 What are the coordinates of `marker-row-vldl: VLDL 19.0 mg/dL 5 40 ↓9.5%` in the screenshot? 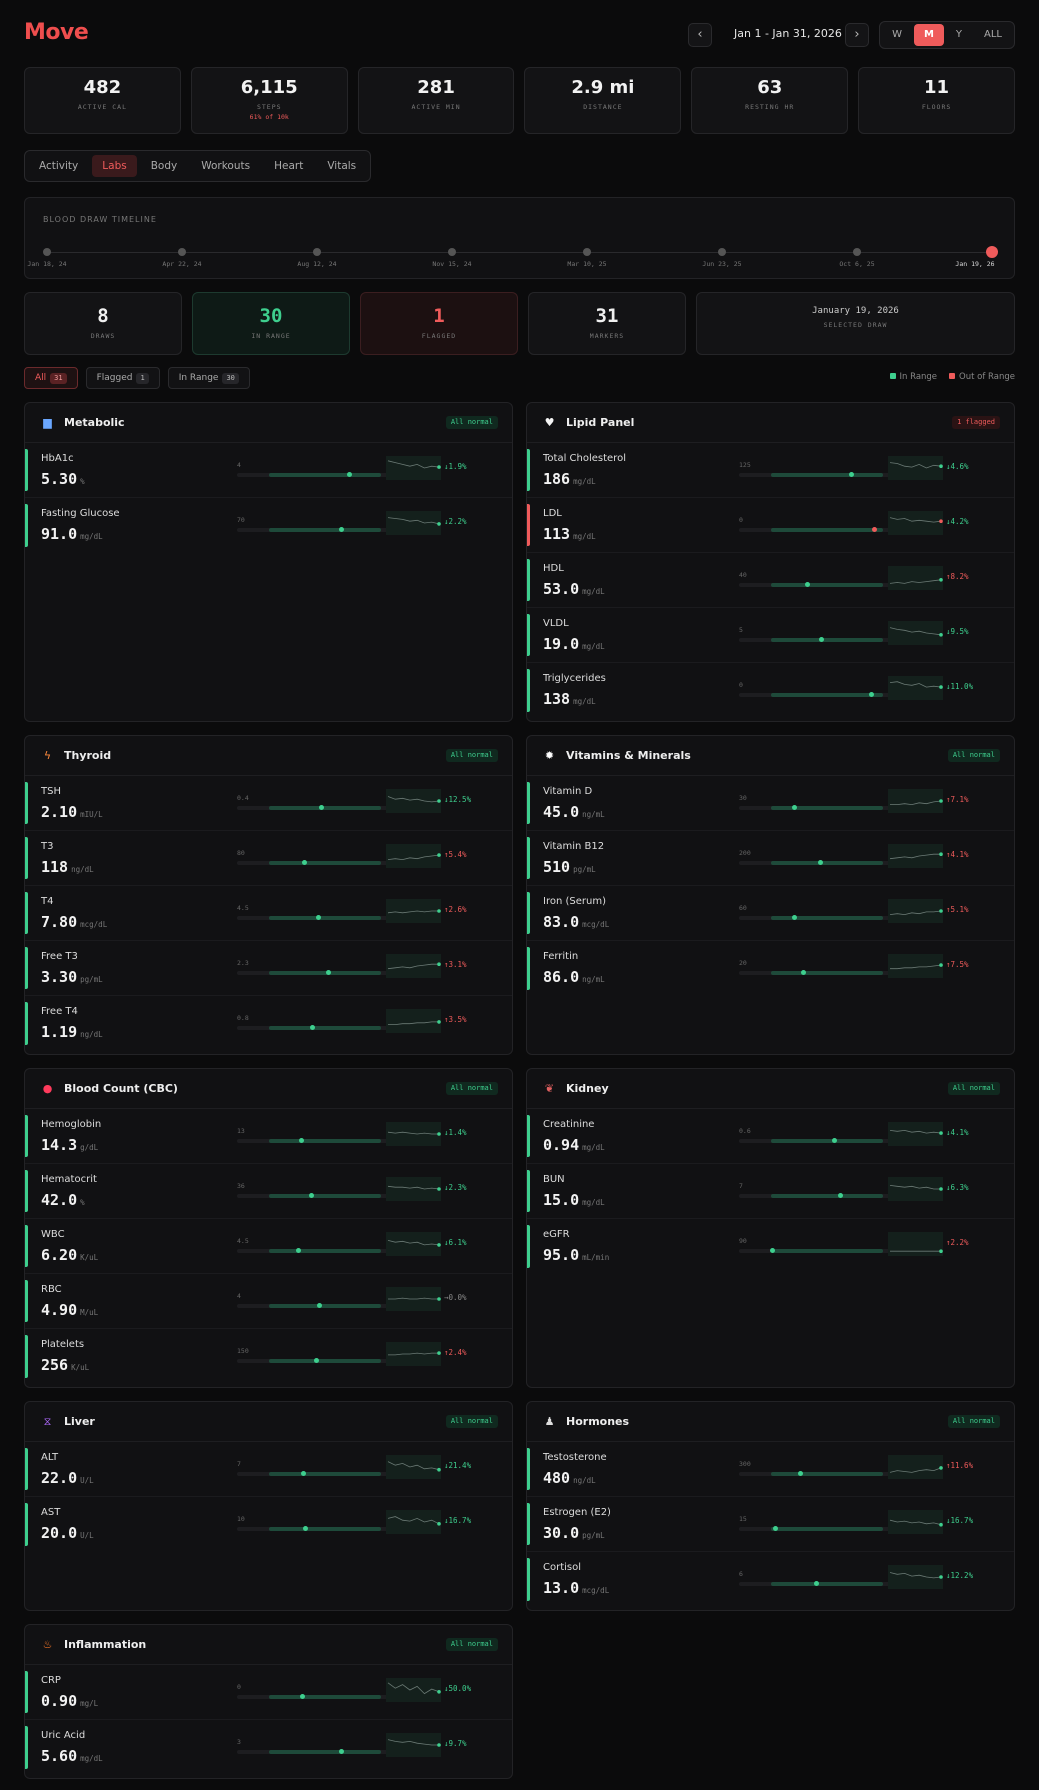 It's located at (770, 635).